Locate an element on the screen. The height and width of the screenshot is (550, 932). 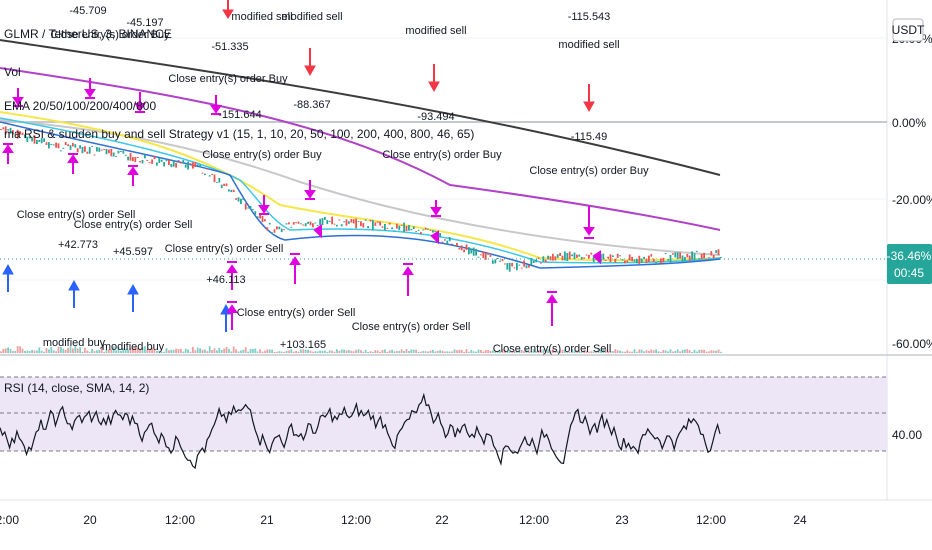
currency-button: USDT is located at coordinates (908, 30).